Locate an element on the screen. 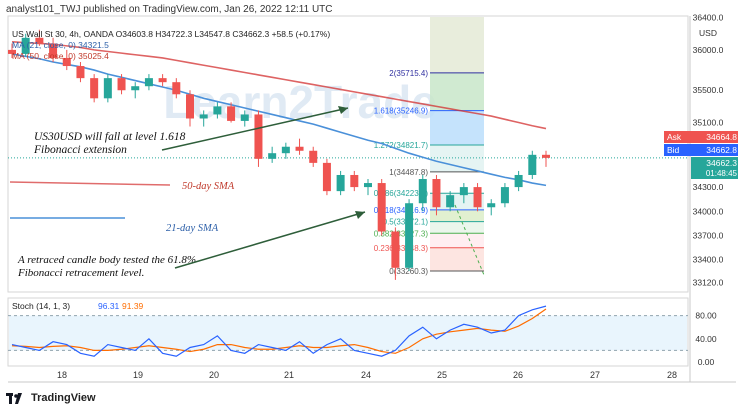  y-tick-label: 34000.0 is located at coordinates (708, 211).